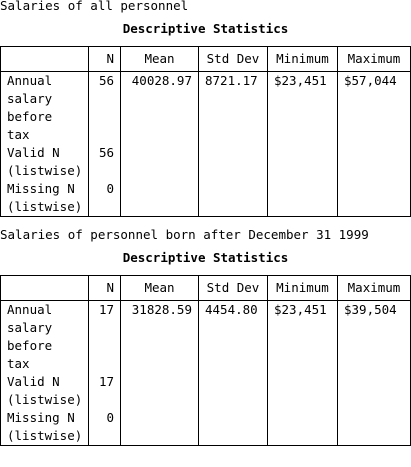 The width and height of the screenshot is (411, 467). Describe the element at coordinates (233, 336) in the screenshot. I see `cell-std-dev: 4454.80` at that location.